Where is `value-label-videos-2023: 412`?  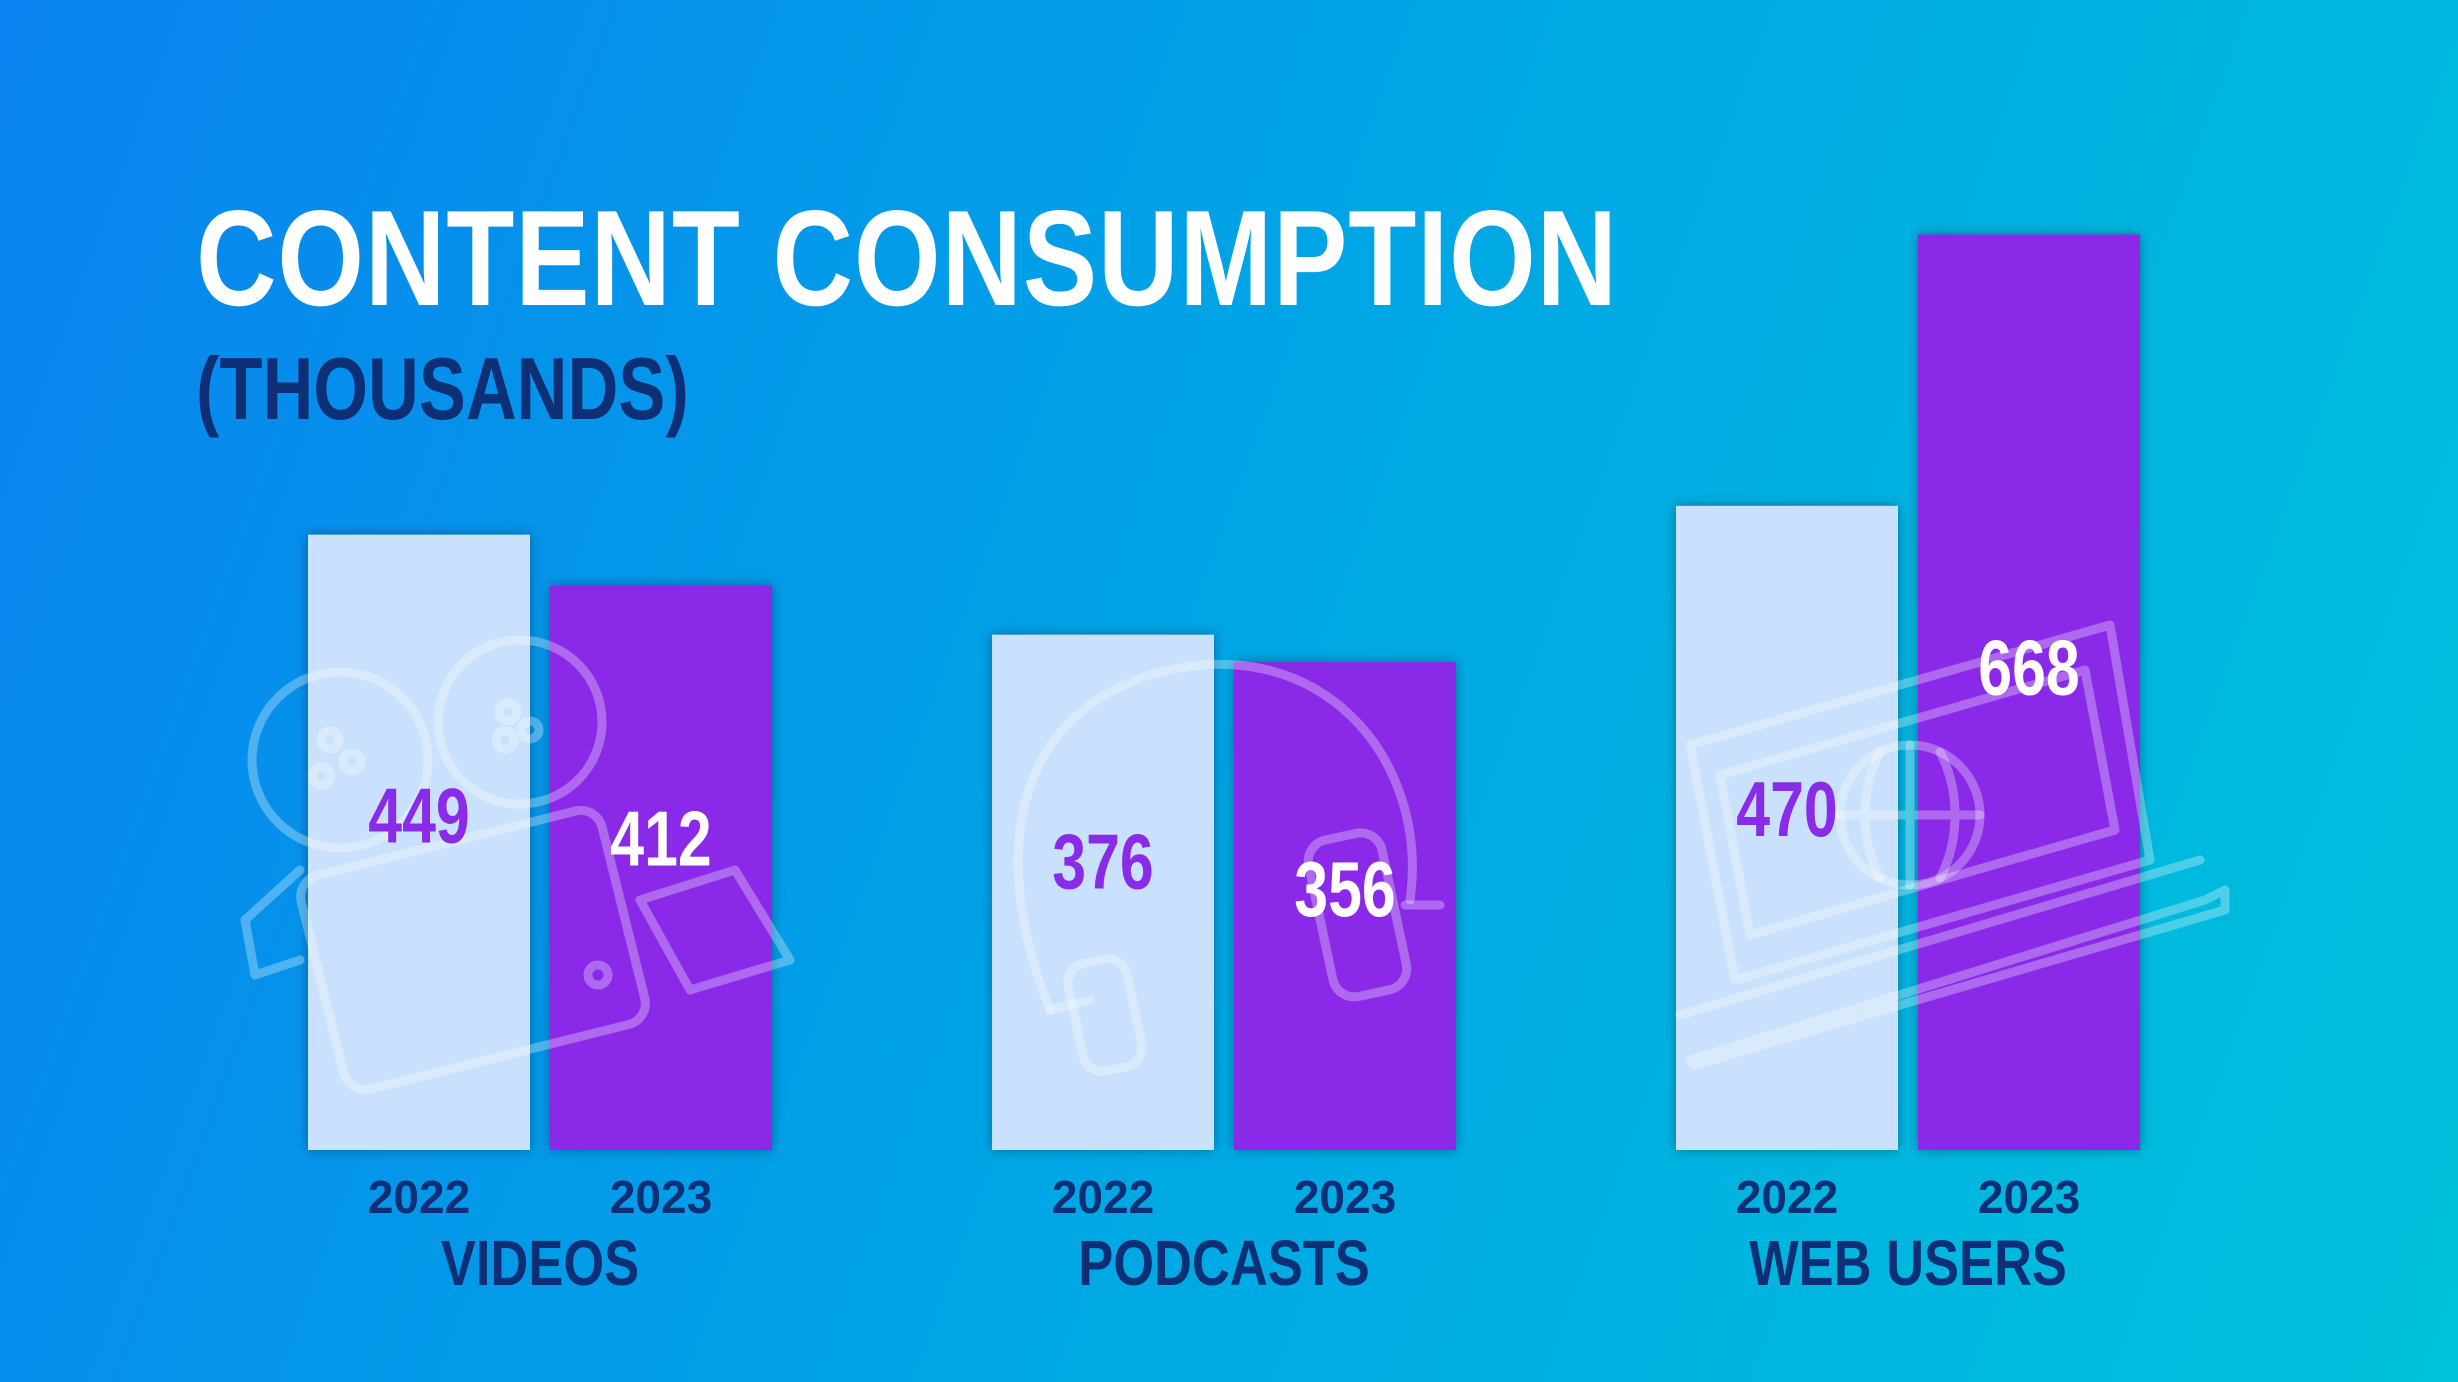 value-label-videos-2023: 412 is located at coordinates (661, 838).